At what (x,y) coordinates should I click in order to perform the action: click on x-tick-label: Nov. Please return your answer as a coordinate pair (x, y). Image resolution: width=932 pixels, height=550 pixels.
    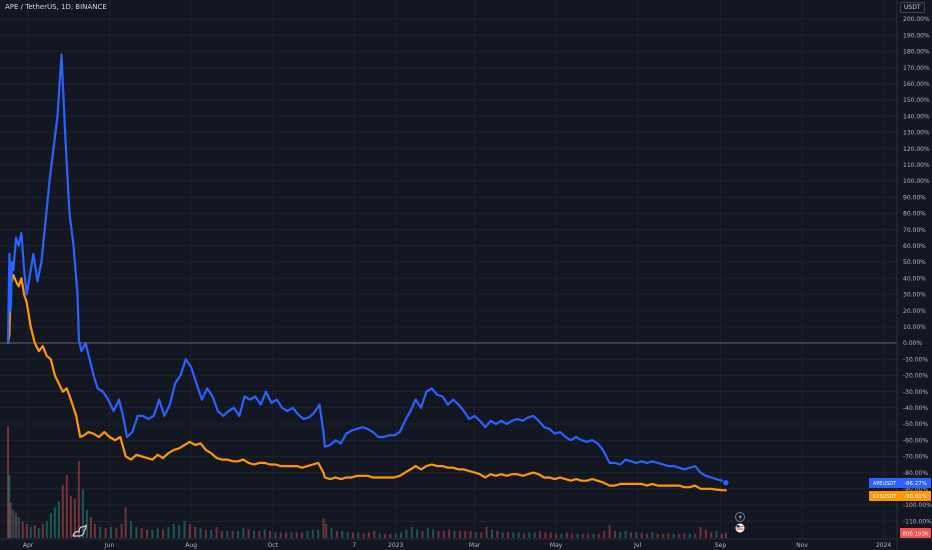
    Looking at the image, I should click on (802, 545).